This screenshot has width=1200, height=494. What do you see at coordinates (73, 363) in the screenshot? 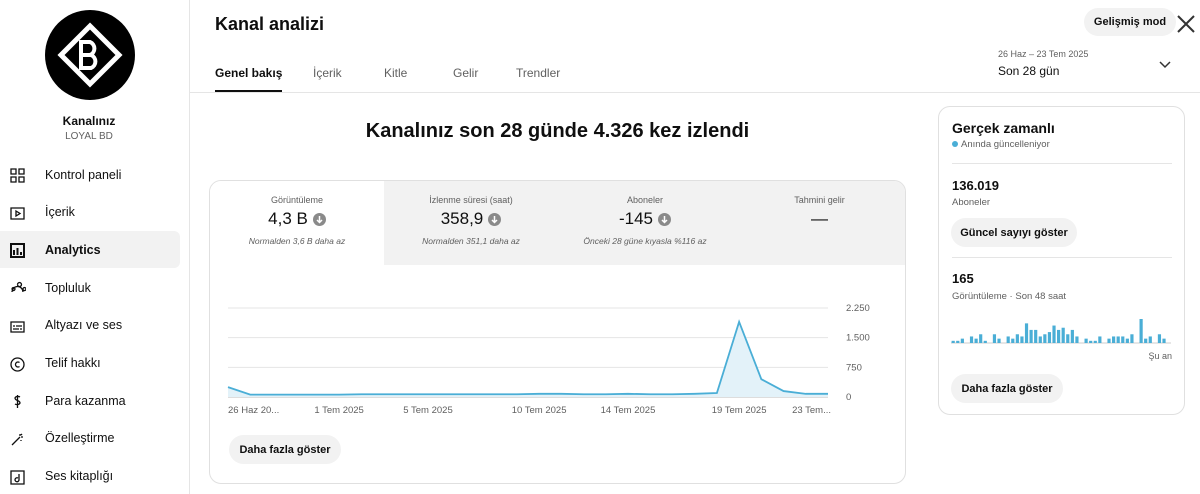
I see `nav-label: Telif hakkı` at bounding box center [73, 363].